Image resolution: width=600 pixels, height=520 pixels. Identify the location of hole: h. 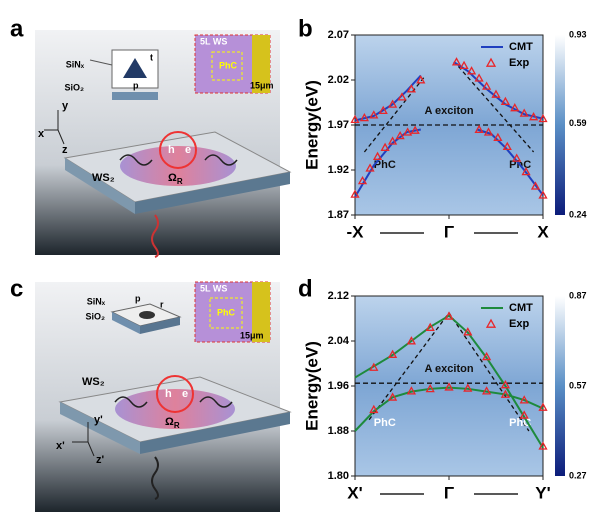
(171, 150).